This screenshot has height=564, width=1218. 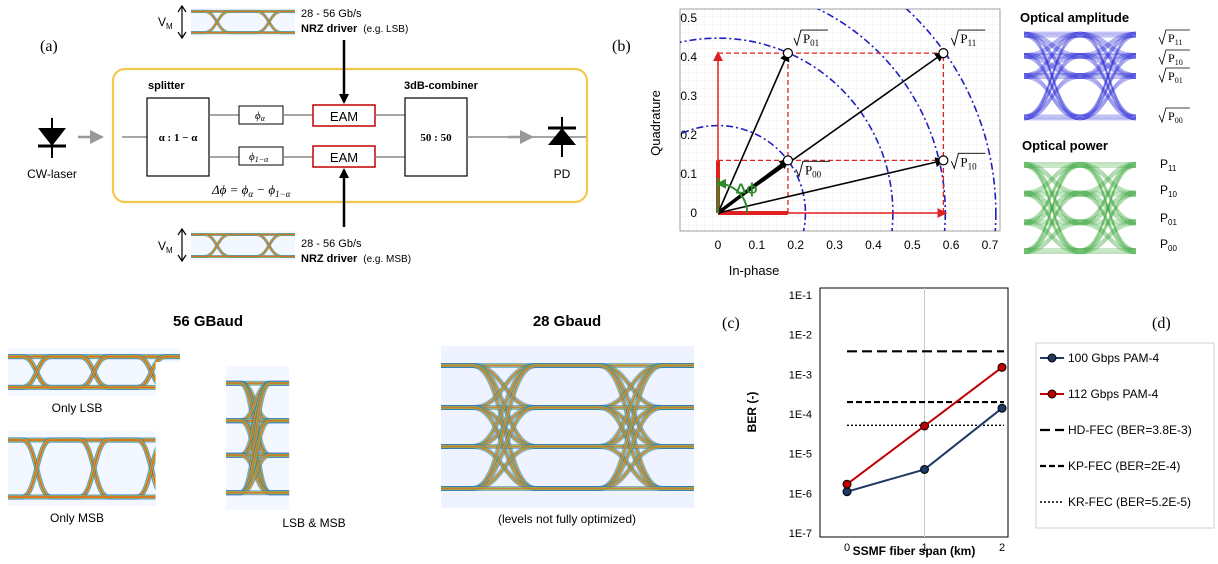 I want to click on splitter-box, so click(x=178, y=137).